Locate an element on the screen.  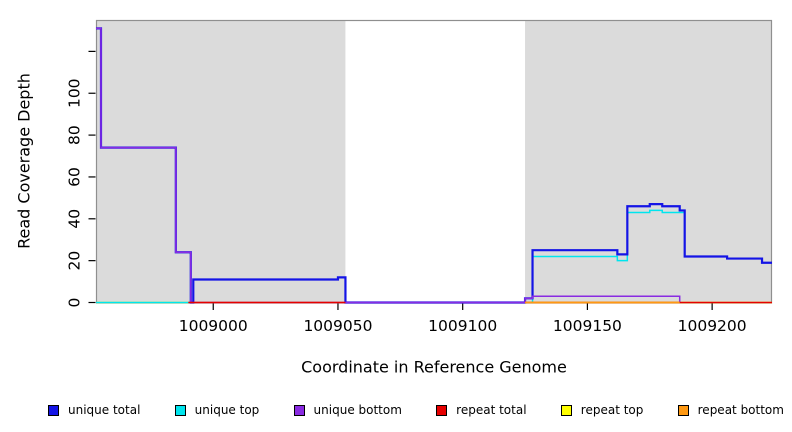
y-tick-label: 80 is located at coordinates (74, 135).